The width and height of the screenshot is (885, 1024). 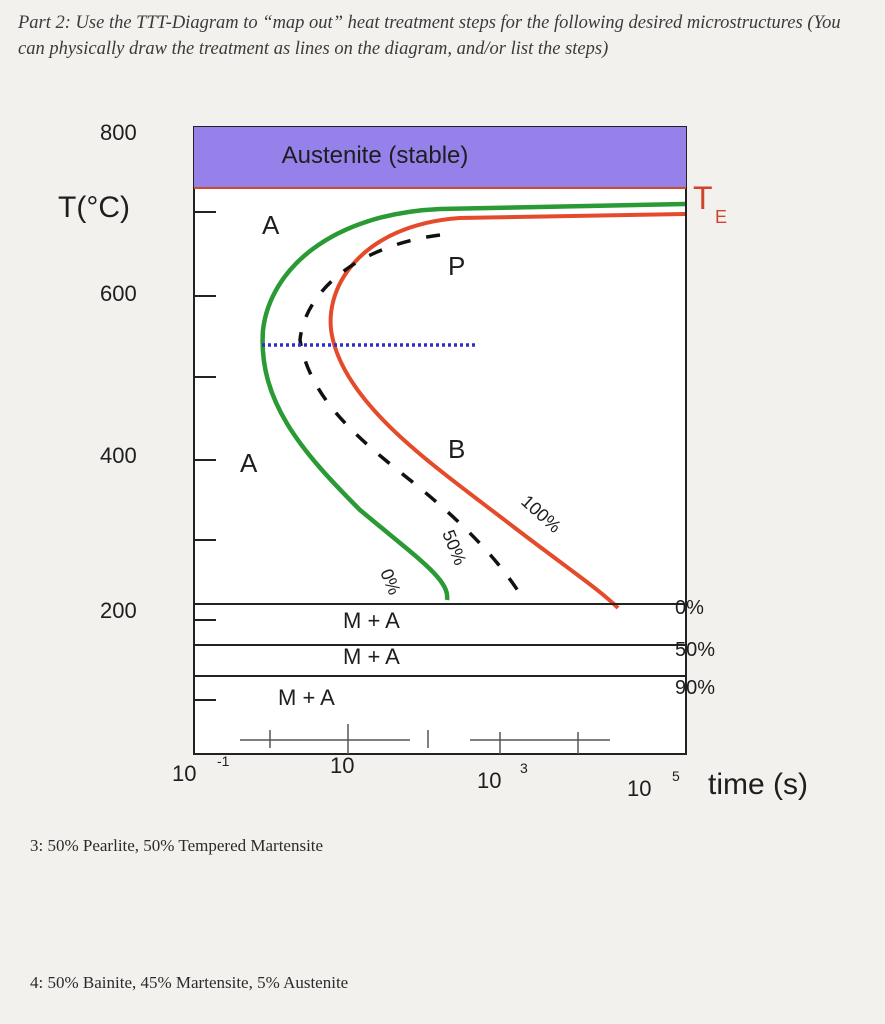 What do you see at coordinates (205, 456) in the screenshot?
I see `y-tick-marks` at bounding box center [205, 456].